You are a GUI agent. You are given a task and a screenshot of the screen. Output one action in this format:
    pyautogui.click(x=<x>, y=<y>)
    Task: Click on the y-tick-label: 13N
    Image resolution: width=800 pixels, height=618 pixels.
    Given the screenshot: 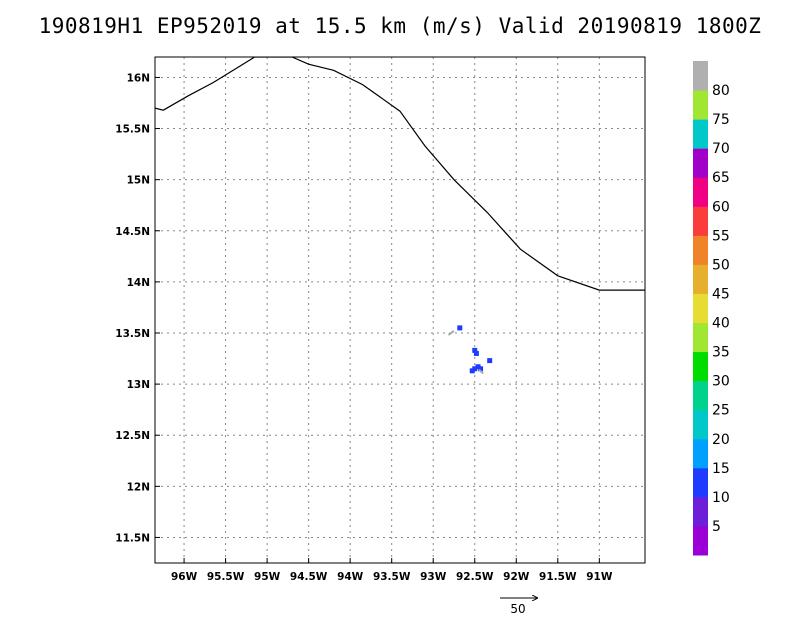 What is the action you would take?
    pyautogui.click(x=138, y=385)
    